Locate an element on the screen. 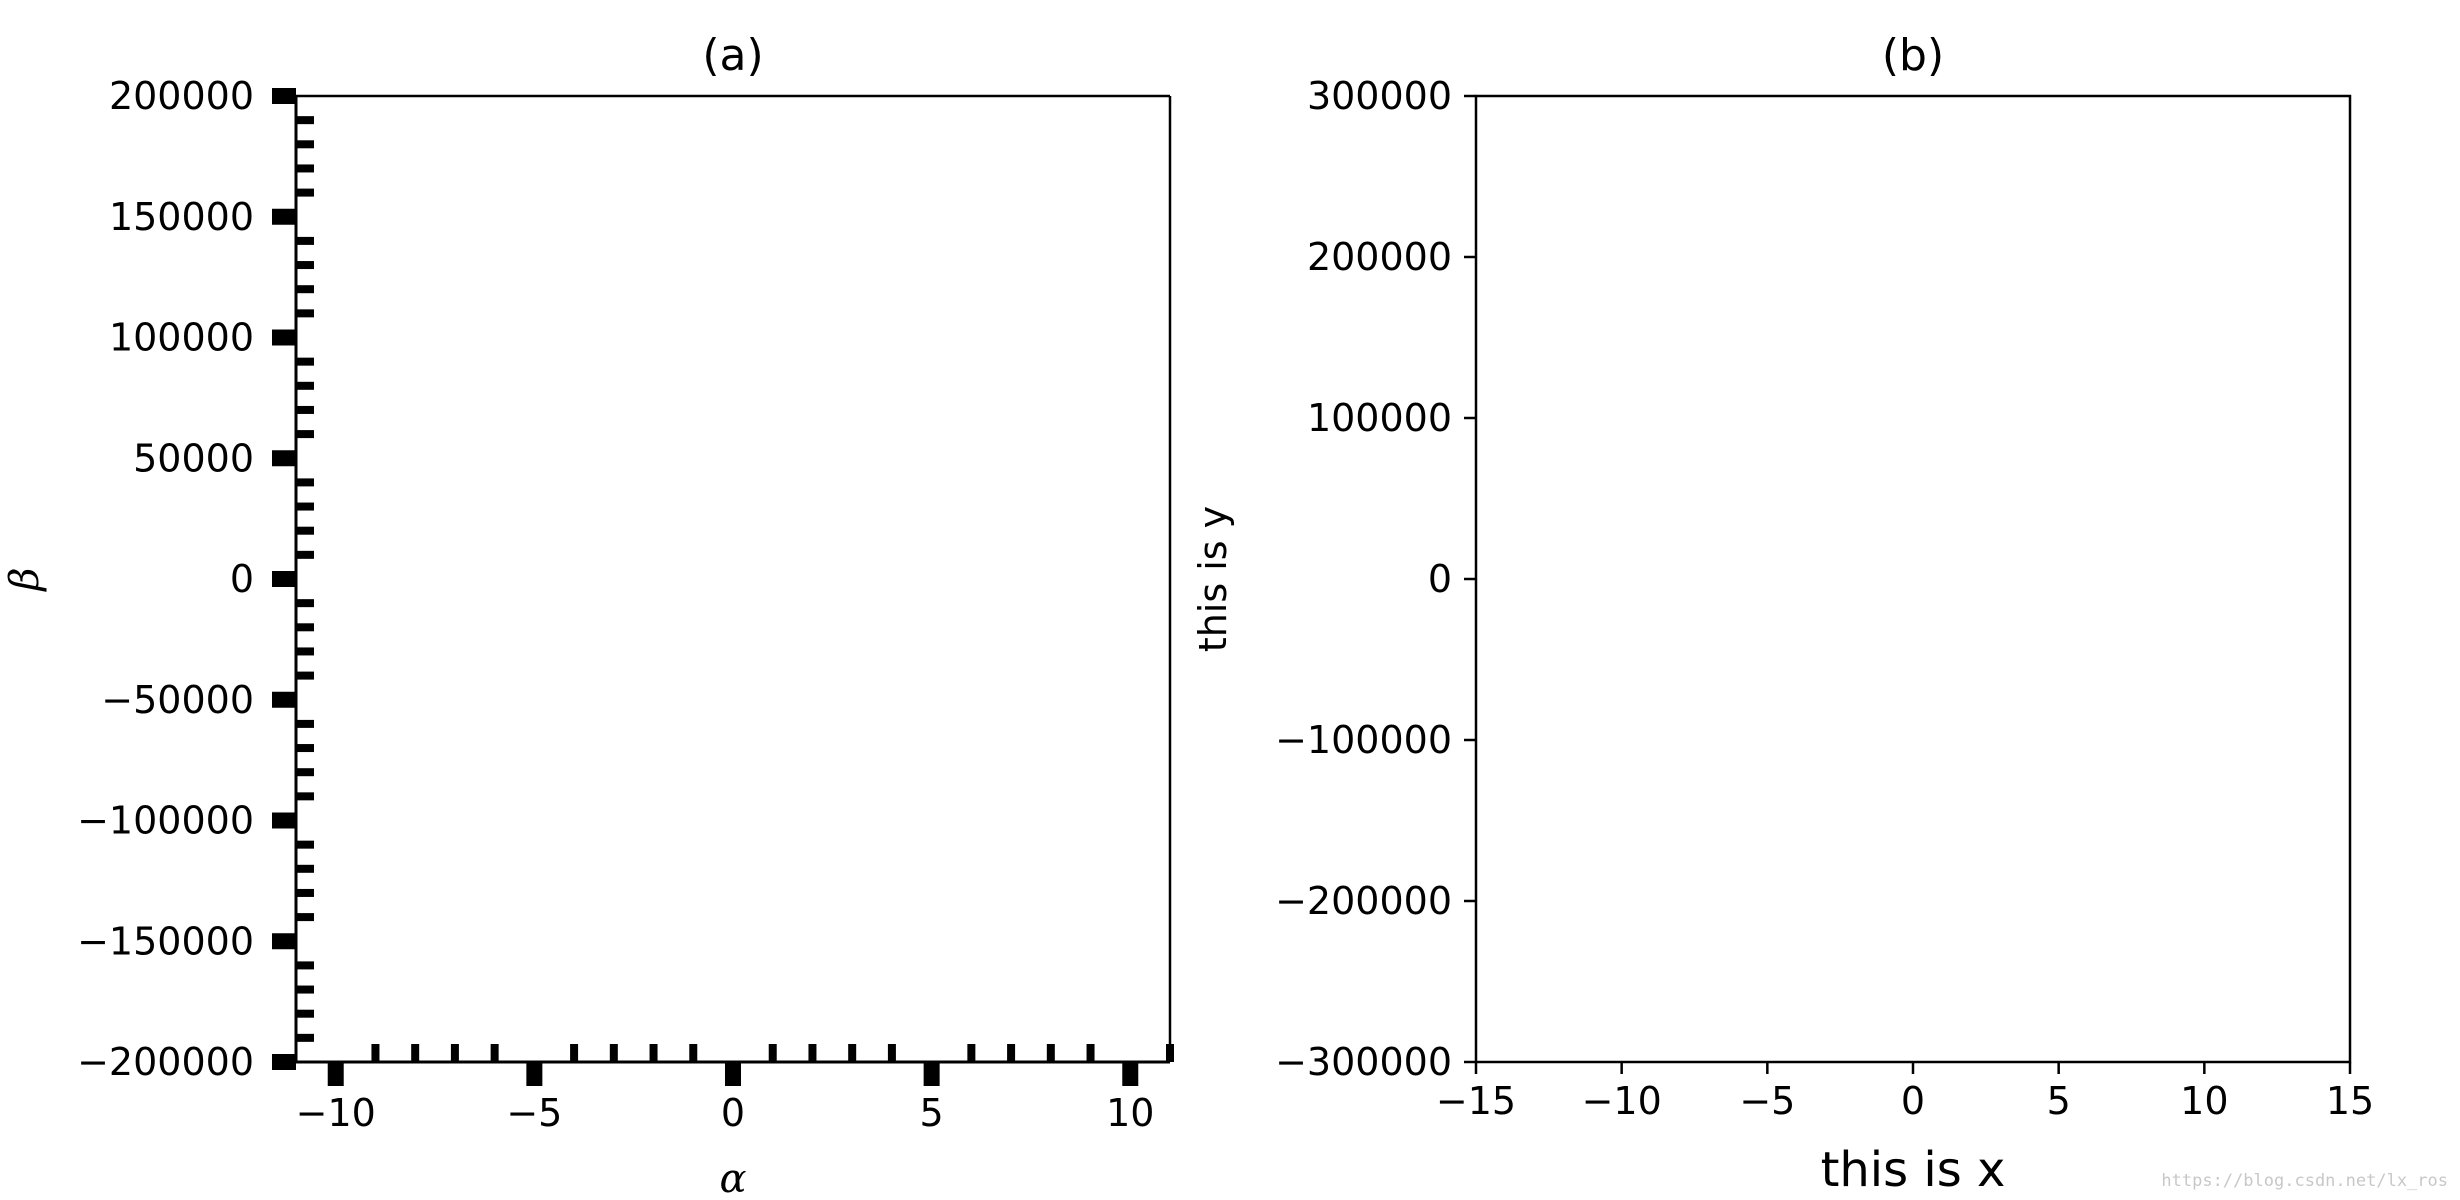 The width and height of the screenshot is (2460, 1200). y-axis-label: β is located at coordinates (25, 579).